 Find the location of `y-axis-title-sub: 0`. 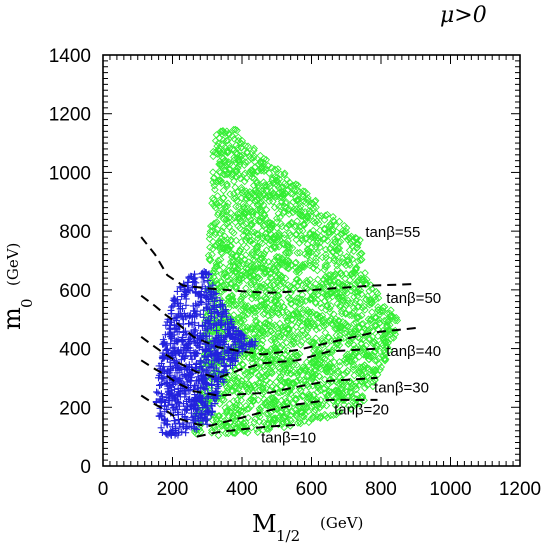

y-axis-title-sub: 0 is located at coordinates (27, 303).